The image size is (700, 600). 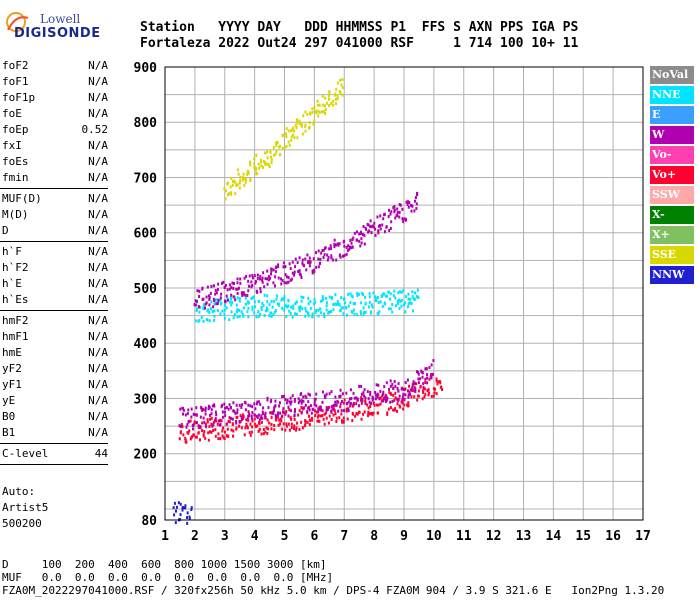 I want to click on separator, so click(x=54, y=310).